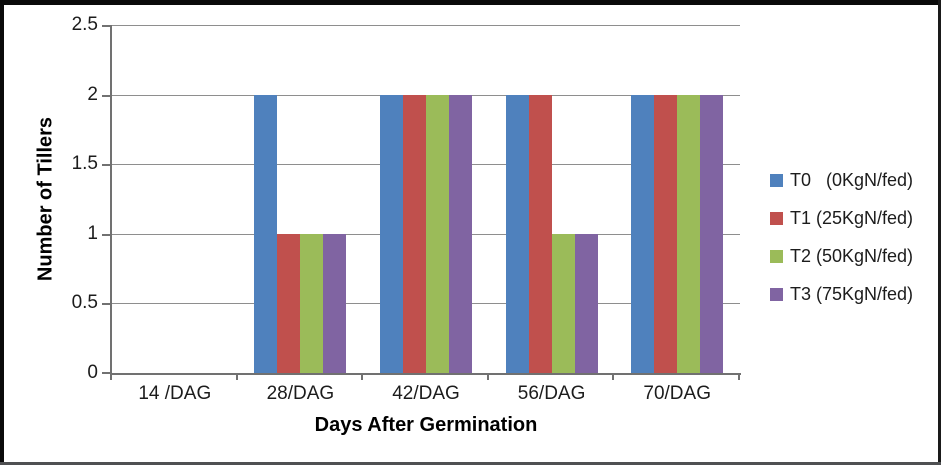 The height and width of the screenshot is (470, 941). What do you see at coordinates (517, 234) in the screenshot?
I see `bar-T0-56DAG` at bounding box center [517, 234].